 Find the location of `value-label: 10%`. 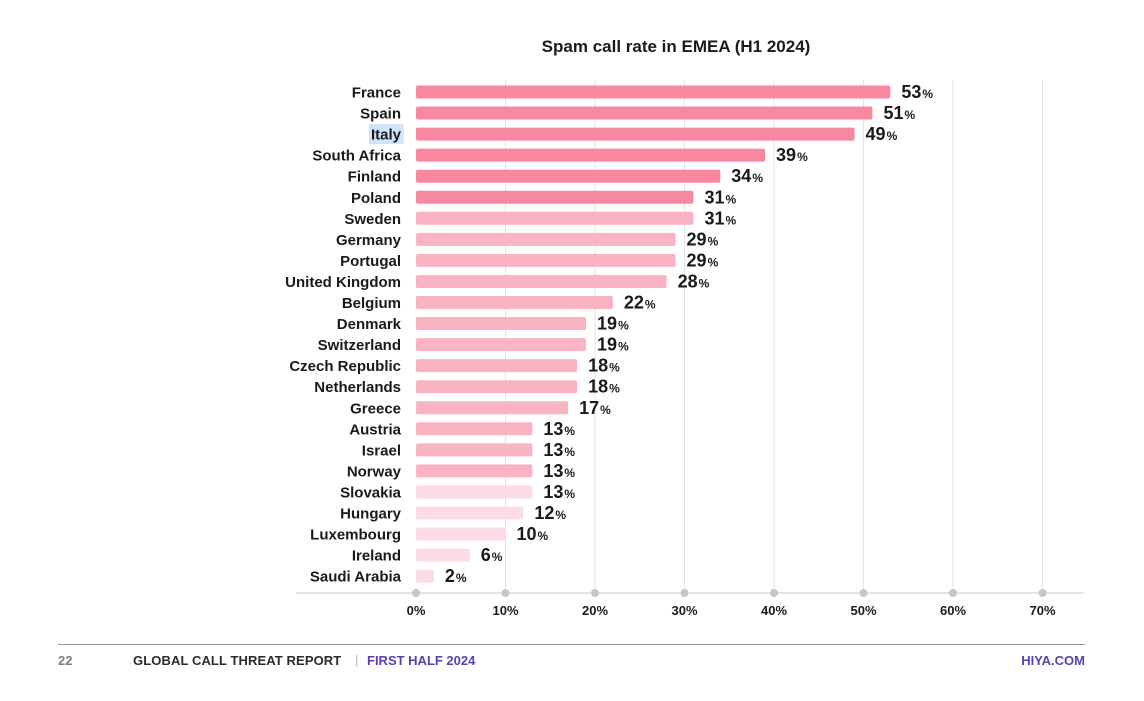

value-label: 10% is located at coordinates (533, 534).